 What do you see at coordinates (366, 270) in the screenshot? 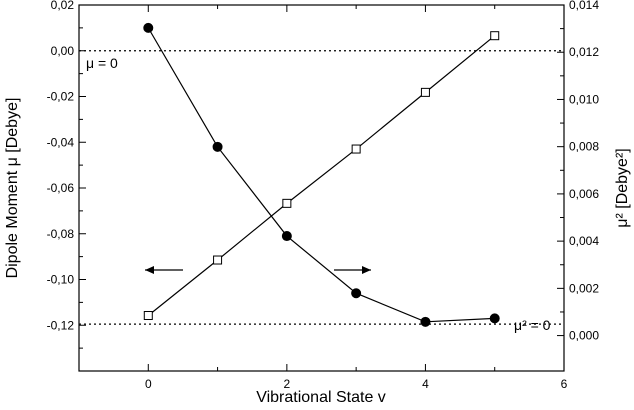
I see `right-axis-arrow-head` at bounding box center [366, 270].